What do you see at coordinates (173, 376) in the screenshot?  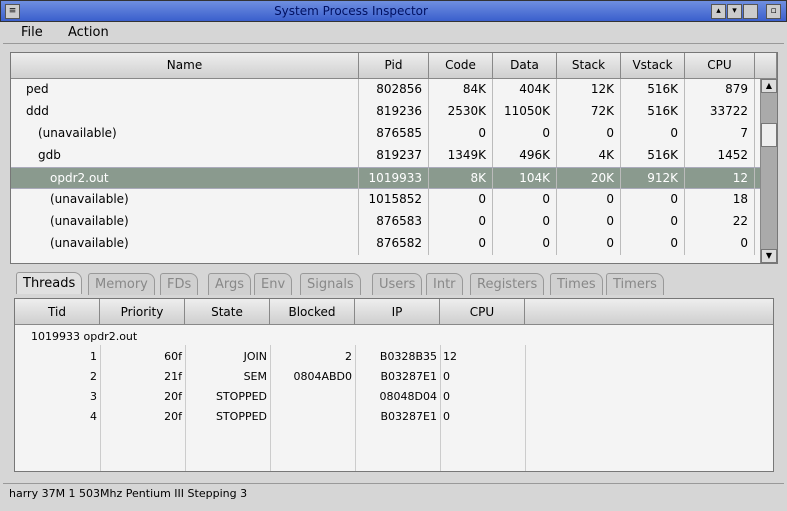 I see `cell-priority: 21f` at bounding box center [173, 376].